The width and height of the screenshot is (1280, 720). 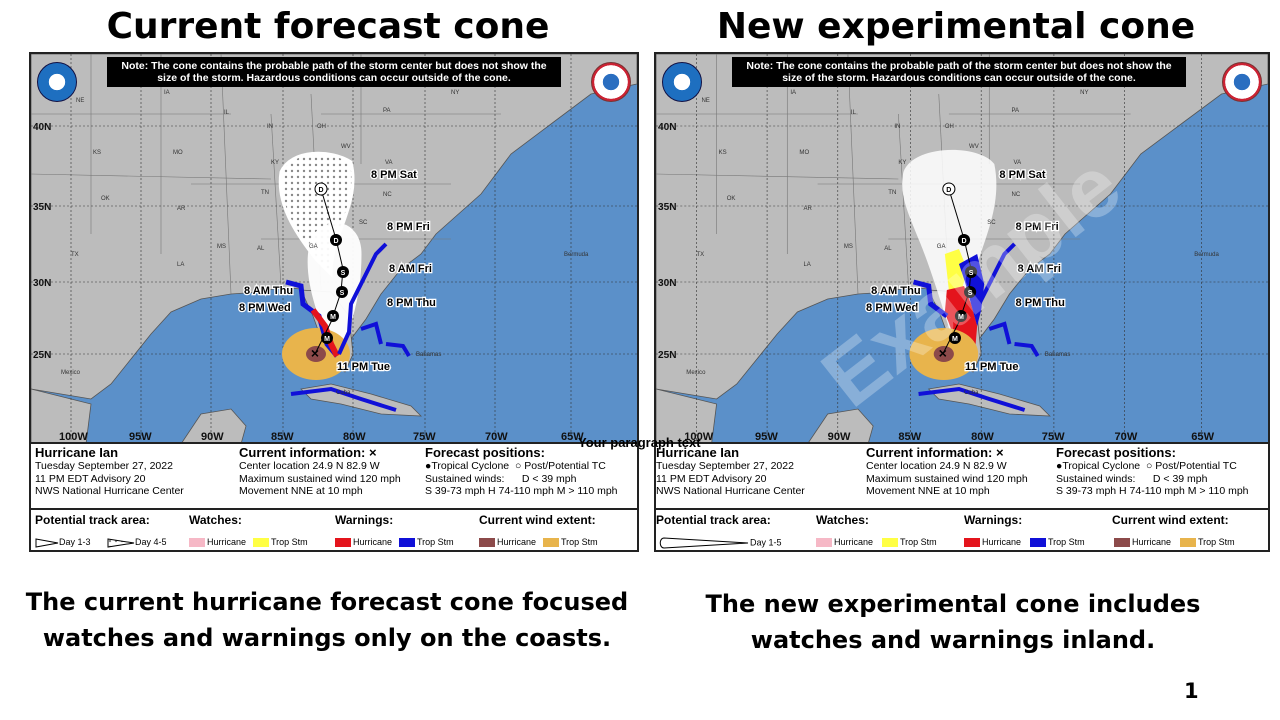 I want to click on label-8pm-sat: 8 PM Sat, so click(x=394, y=175).